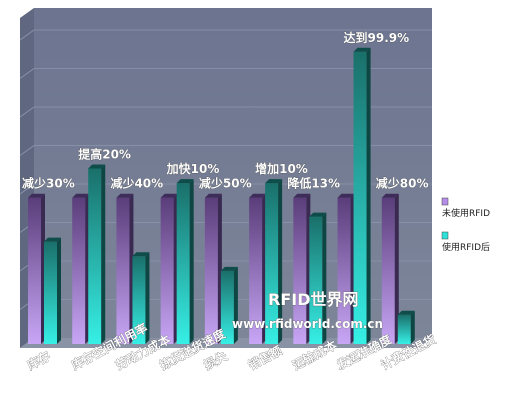 This screenshot has width=507, height=410. What do you see at coordinates (402, 183) in the screenshot?
I see `data-label: 减少80%` at bounding box center [402, 183].